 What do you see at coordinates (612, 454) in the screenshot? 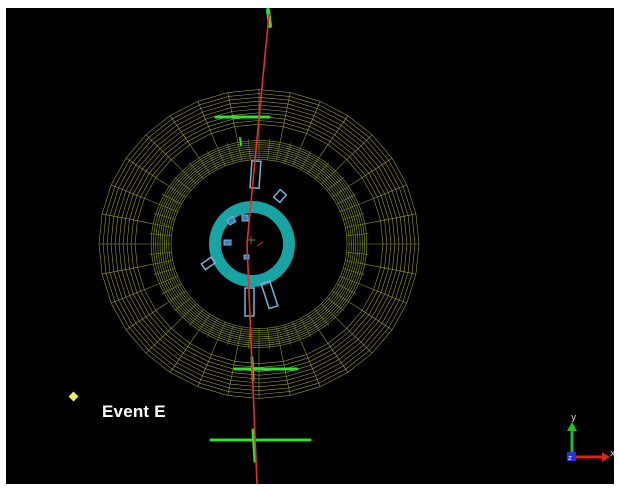
I see `x-axis-label: x` at bounding box center [612, 454].